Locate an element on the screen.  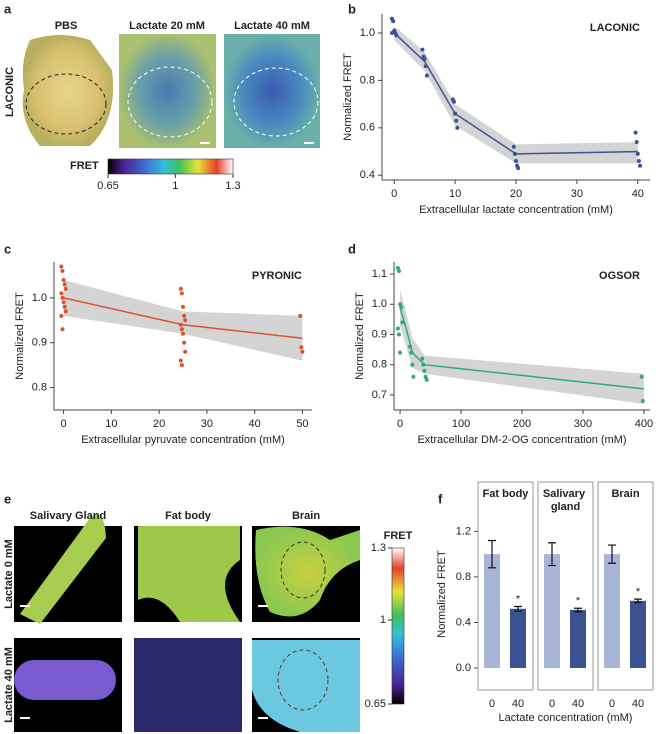
colorbar-tick-label: 1 is located at coordinates (383, 620).